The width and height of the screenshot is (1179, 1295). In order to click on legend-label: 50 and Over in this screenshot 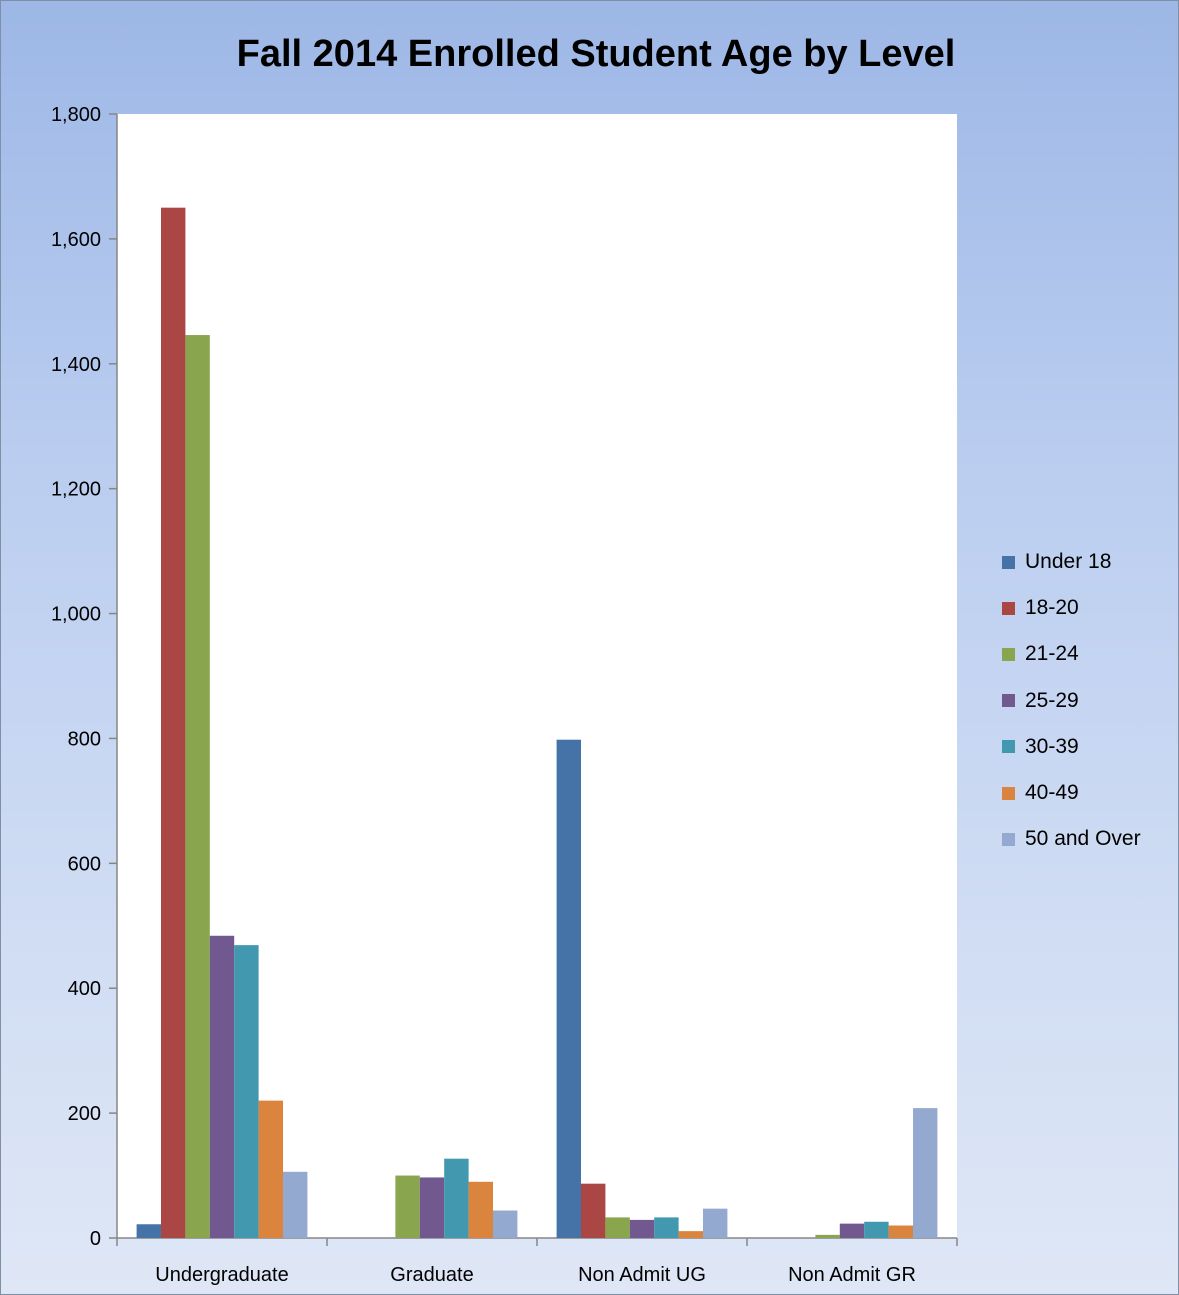, I will do `click(1083, 839)`.